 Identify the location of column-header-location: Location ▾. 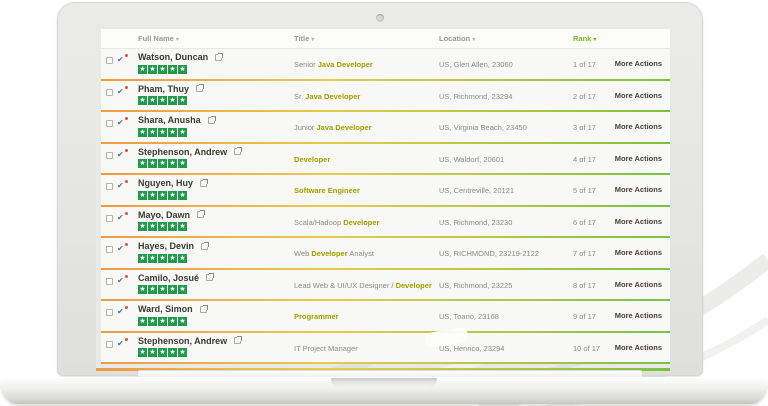
(457, 39).